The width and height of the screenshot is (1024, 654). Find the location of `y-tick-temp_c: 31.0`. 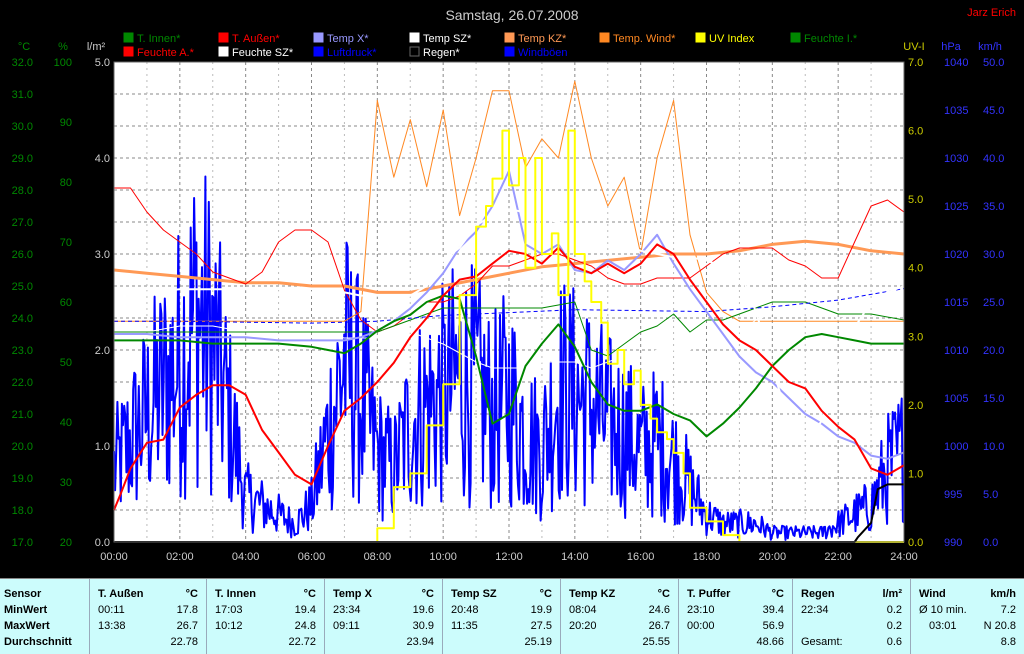

y-tick-temp_c: 31.0 is located at coordinates (22, 95).